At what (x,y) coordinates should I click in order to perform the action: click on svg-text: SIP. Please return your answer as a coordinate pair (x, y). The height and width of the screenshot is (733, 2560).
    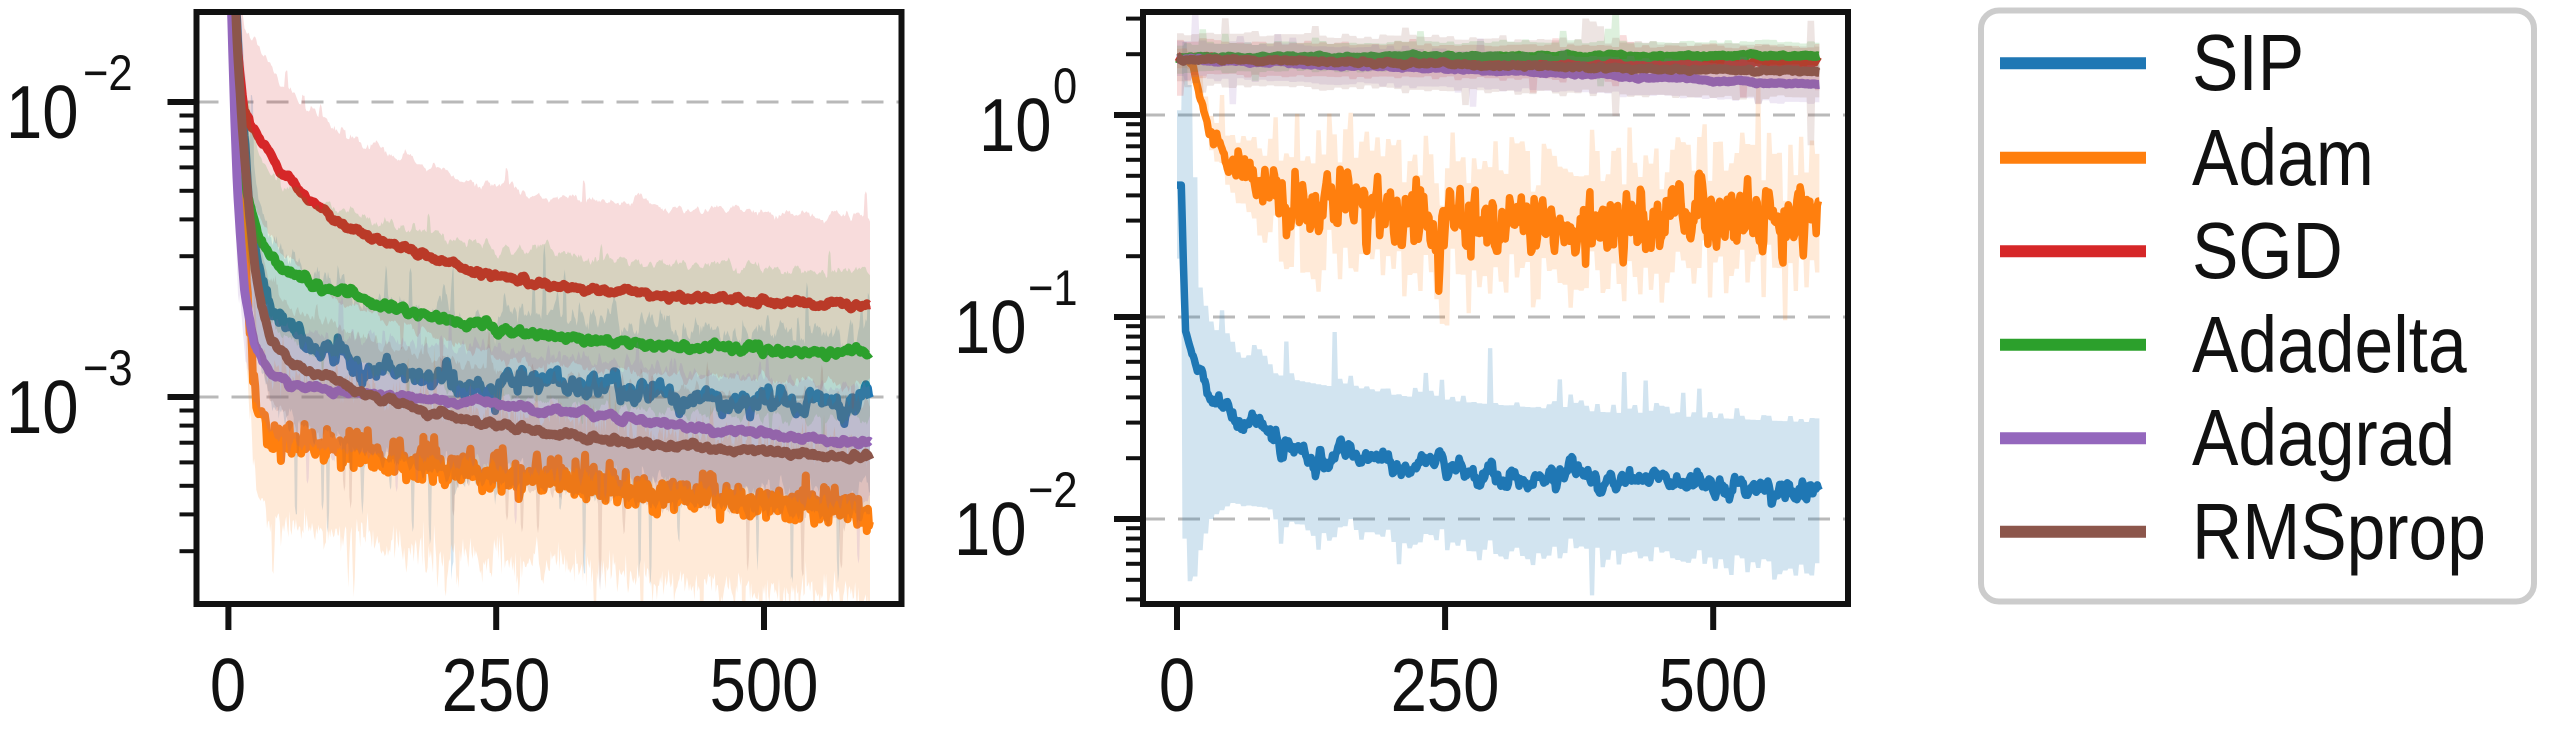
    Looking at the image, I should click on (2248, 62).